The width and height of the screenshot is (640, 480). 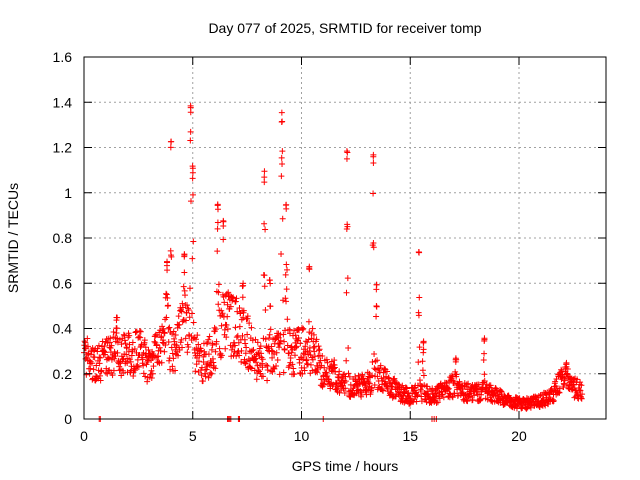 What do you see at coordinates (63, 57) in the screenshot?
I see `y-tick-label: 1.6` at bounding box center [63, 57].